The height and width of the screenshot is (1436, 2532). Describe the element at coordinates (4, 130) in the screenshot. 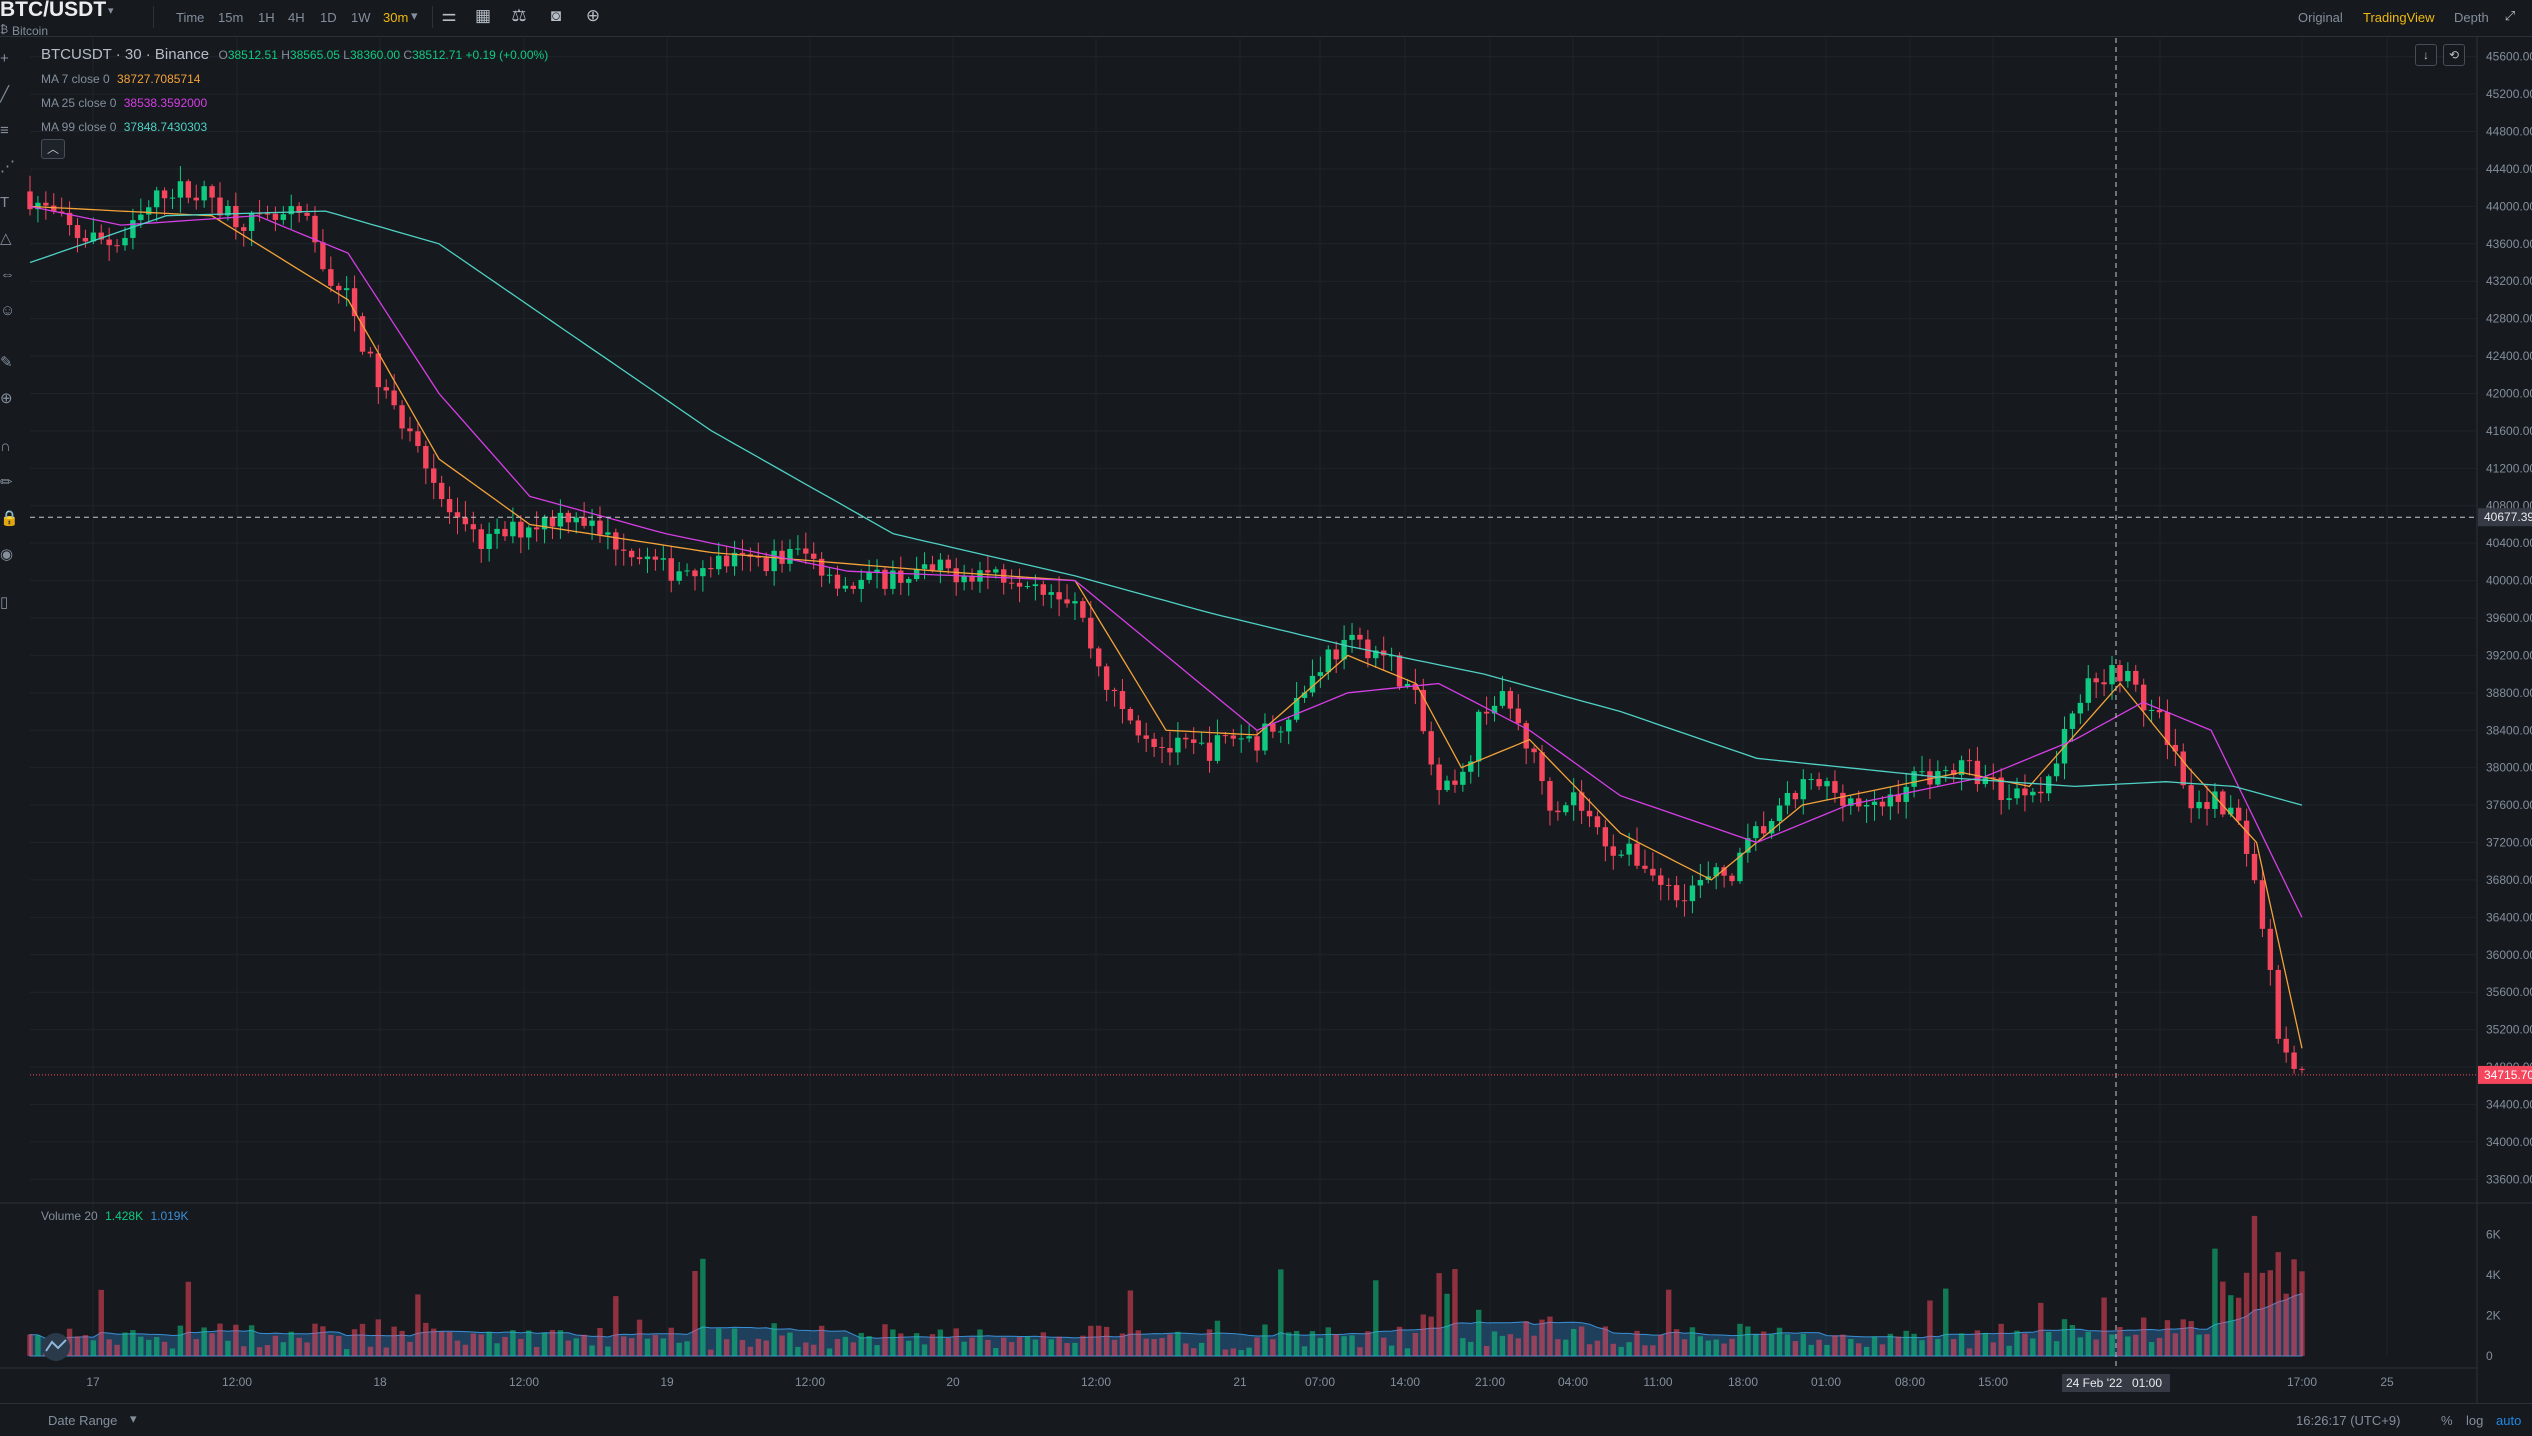

I see `fib-icon: ≡` at that location.